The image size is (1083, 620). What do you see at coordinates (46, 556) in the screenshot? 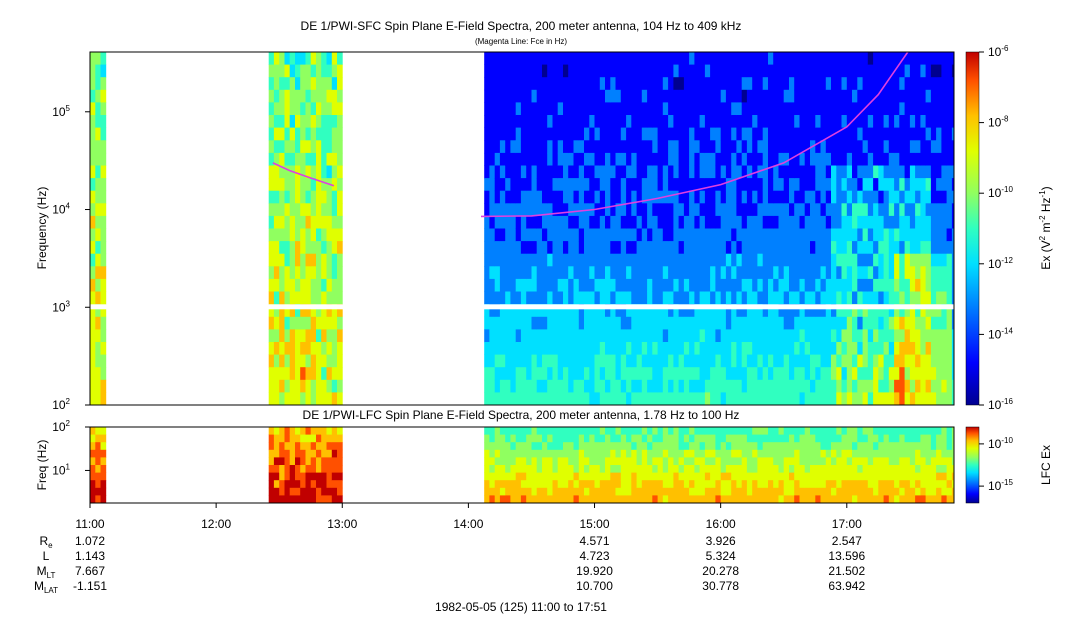
I see `ephemeris-row-label: L` at bounding box center [46, 556].